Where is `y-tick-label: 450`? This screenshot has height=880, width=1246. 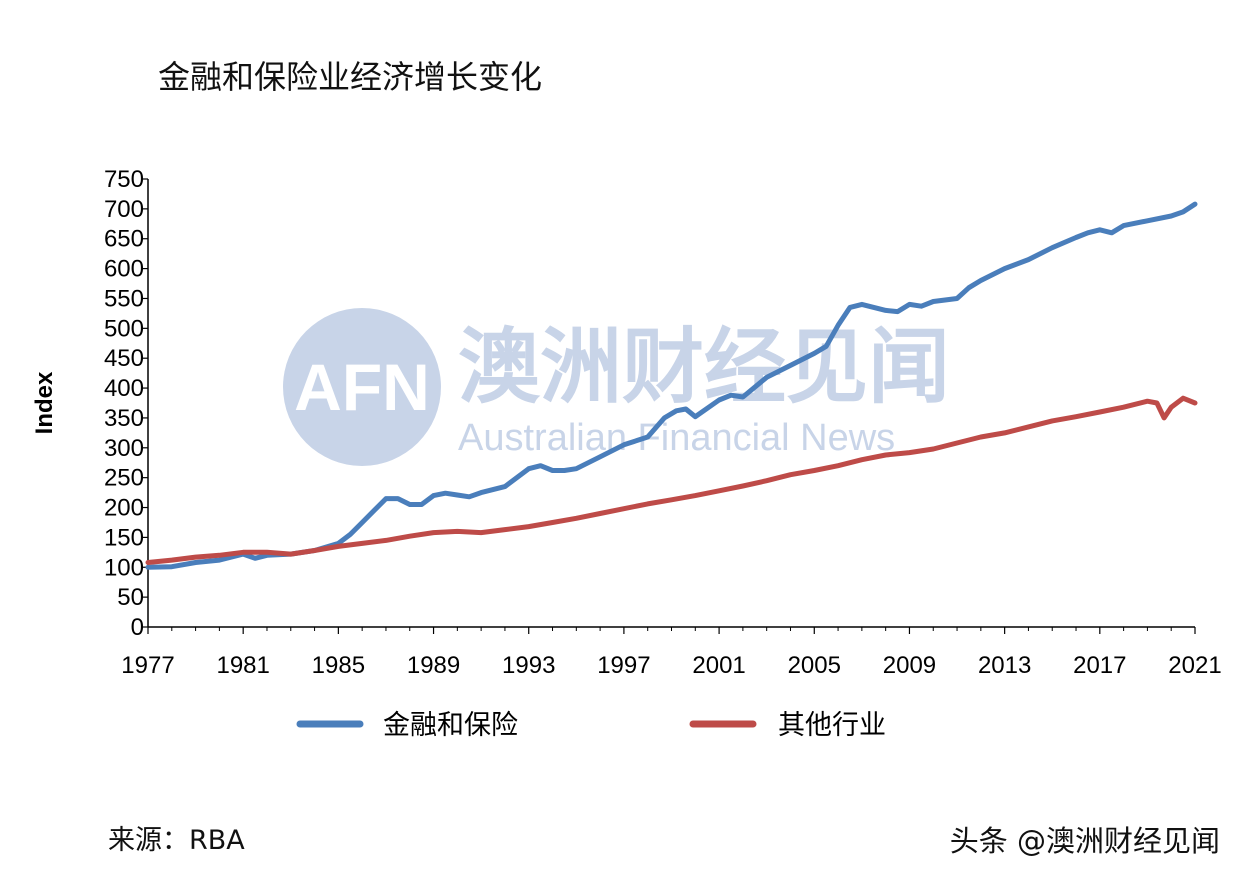 y-tick-label: 450 is located at coordinates (124, 358).